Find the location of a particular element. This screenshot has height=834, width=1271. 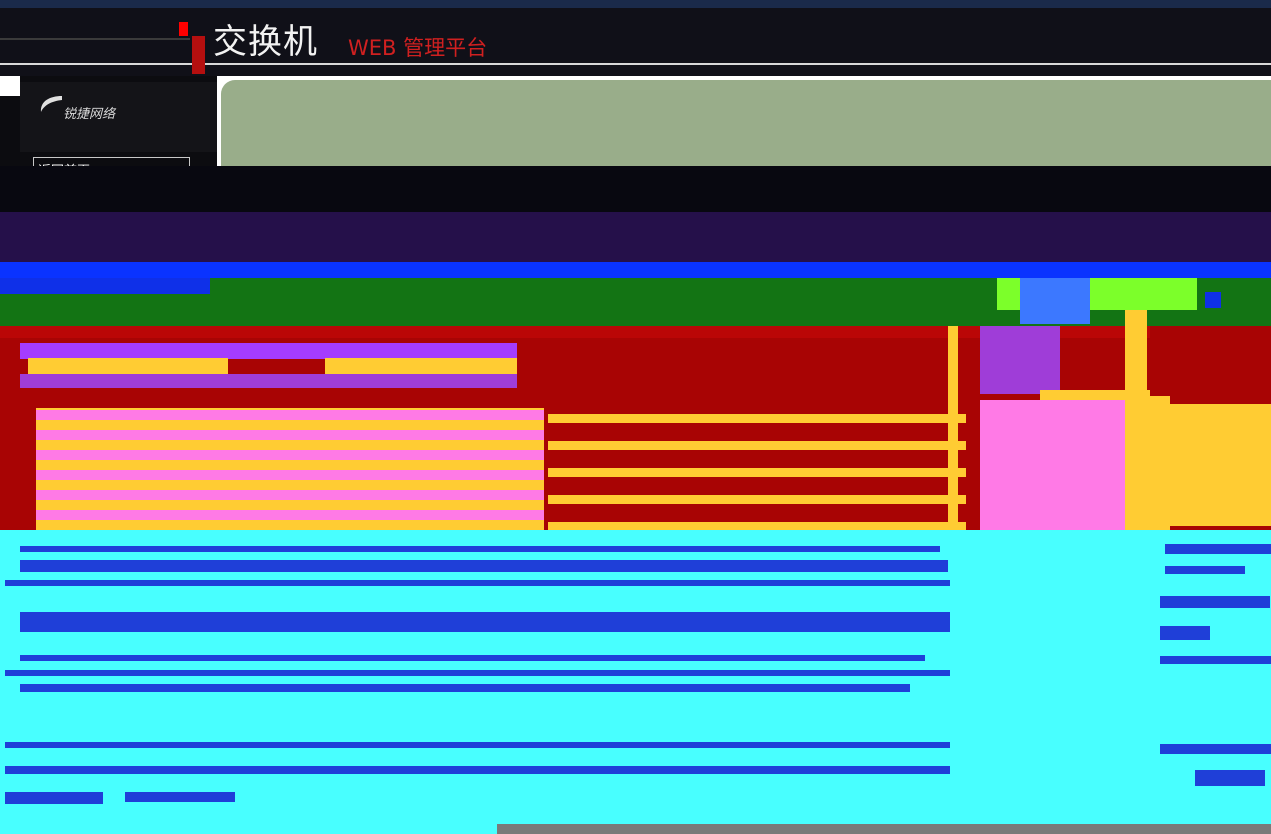

toolbar-tab-group is located at coordinates (105, 286).